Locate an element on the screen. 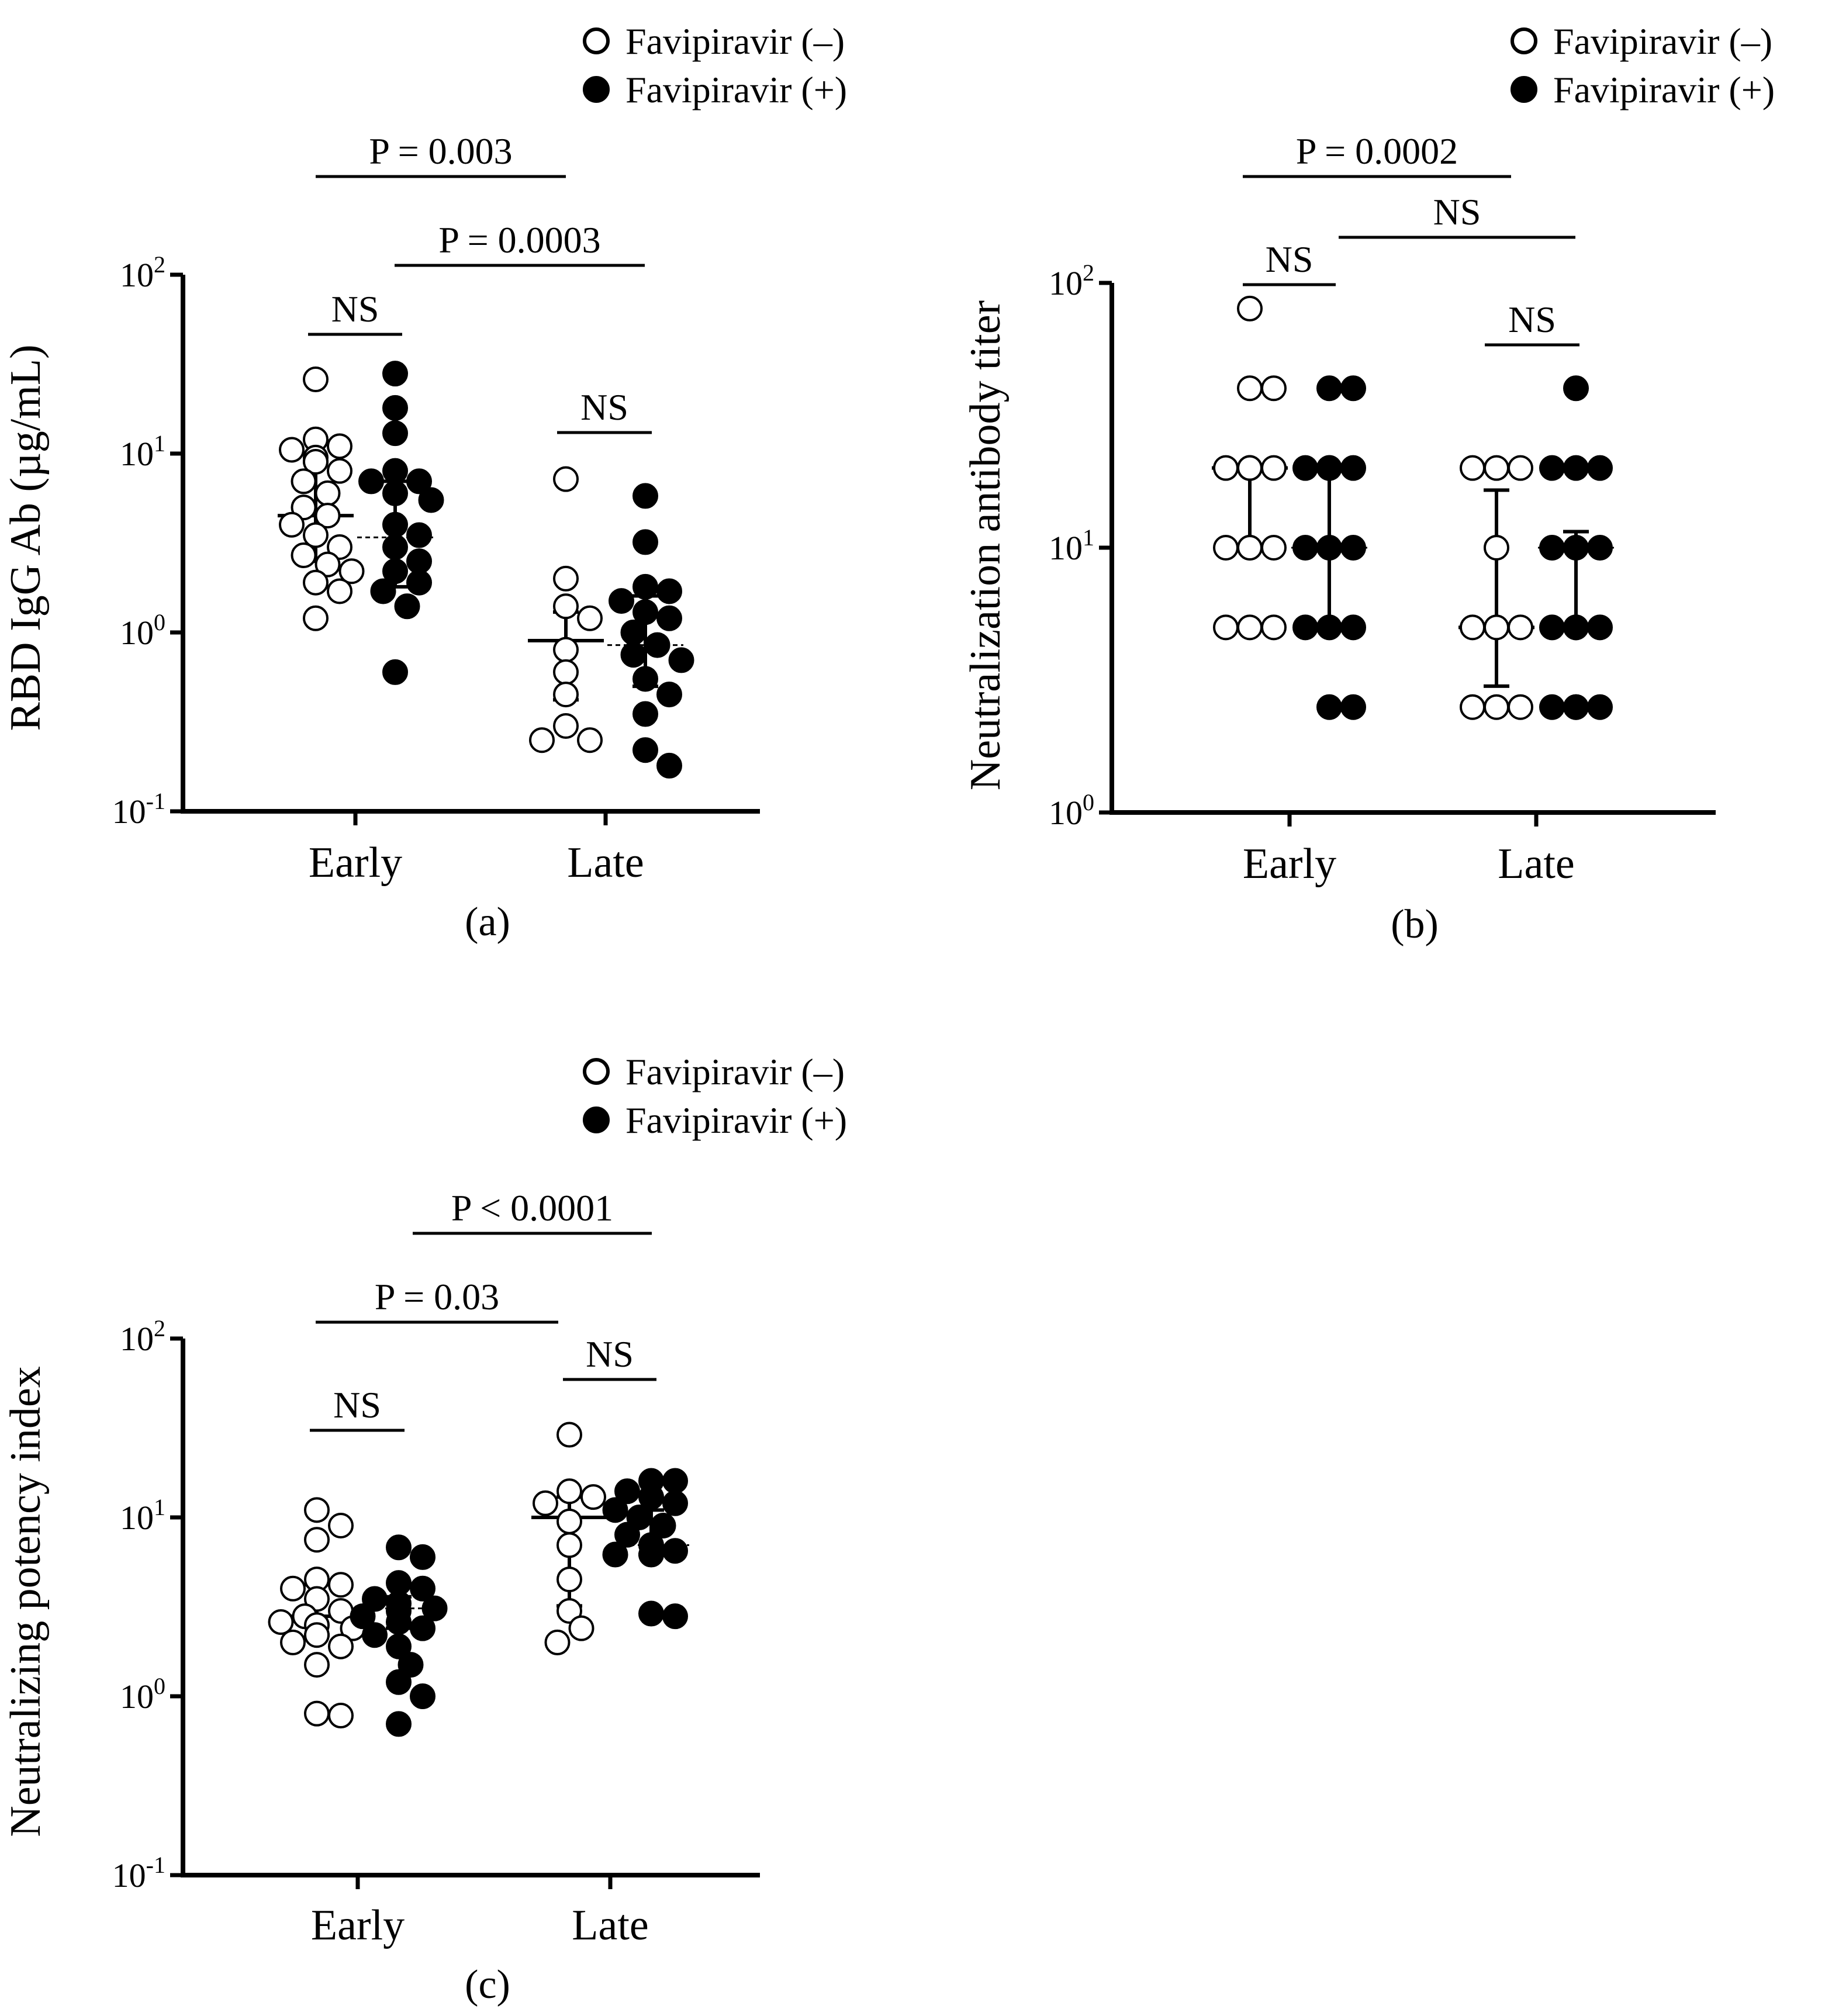 The height and width of the screenshot is (2016, 1825). series-late-open is located at coordinates (1496, 587).